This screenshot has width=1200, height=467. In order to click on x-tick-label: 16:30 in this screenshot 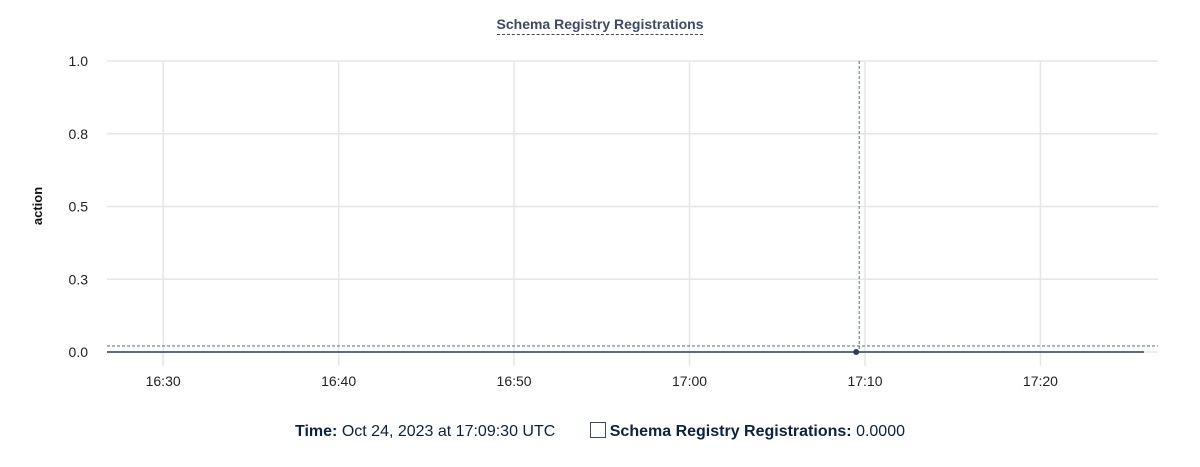, I will do `click(163, 381)`.